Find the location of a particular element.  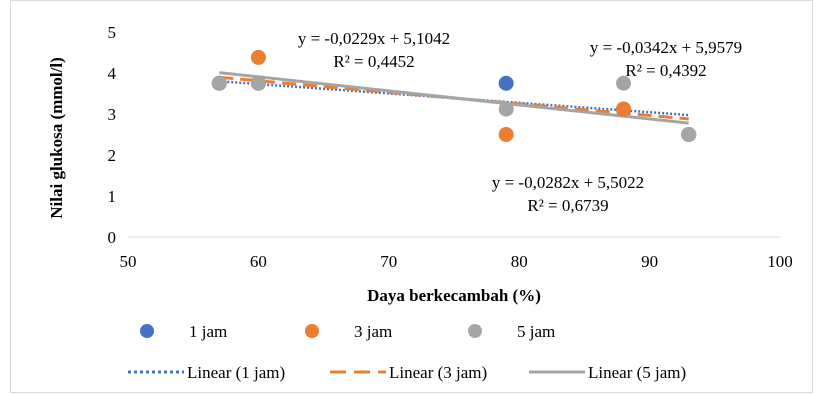

trend-equation: y = -0,0342x + 5,9579 is located at coordinates (666, 47).